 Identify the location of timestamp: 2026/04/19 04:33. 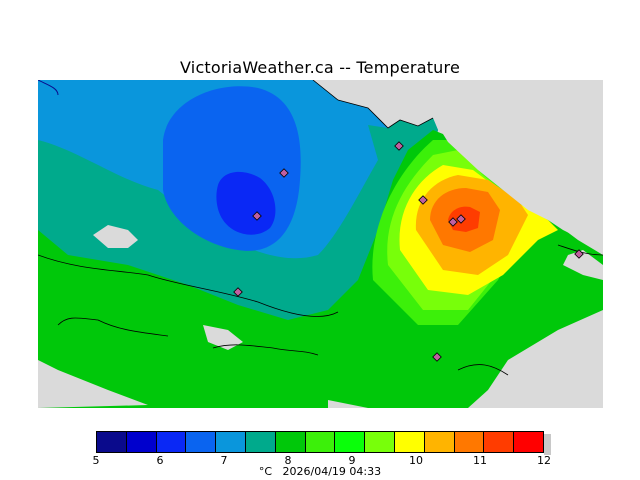
(332, 471).